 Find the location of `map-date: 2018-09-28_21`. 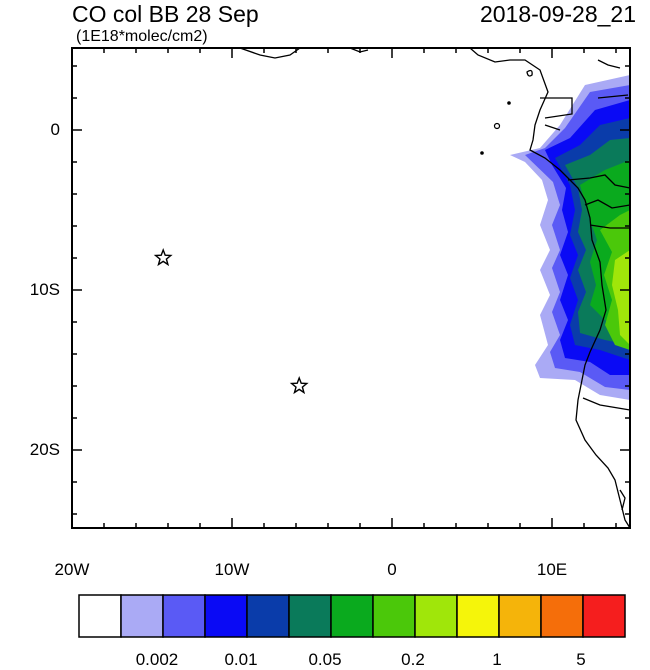

map-date: 2018-09-28_21 is located at coordinates (557, 14).